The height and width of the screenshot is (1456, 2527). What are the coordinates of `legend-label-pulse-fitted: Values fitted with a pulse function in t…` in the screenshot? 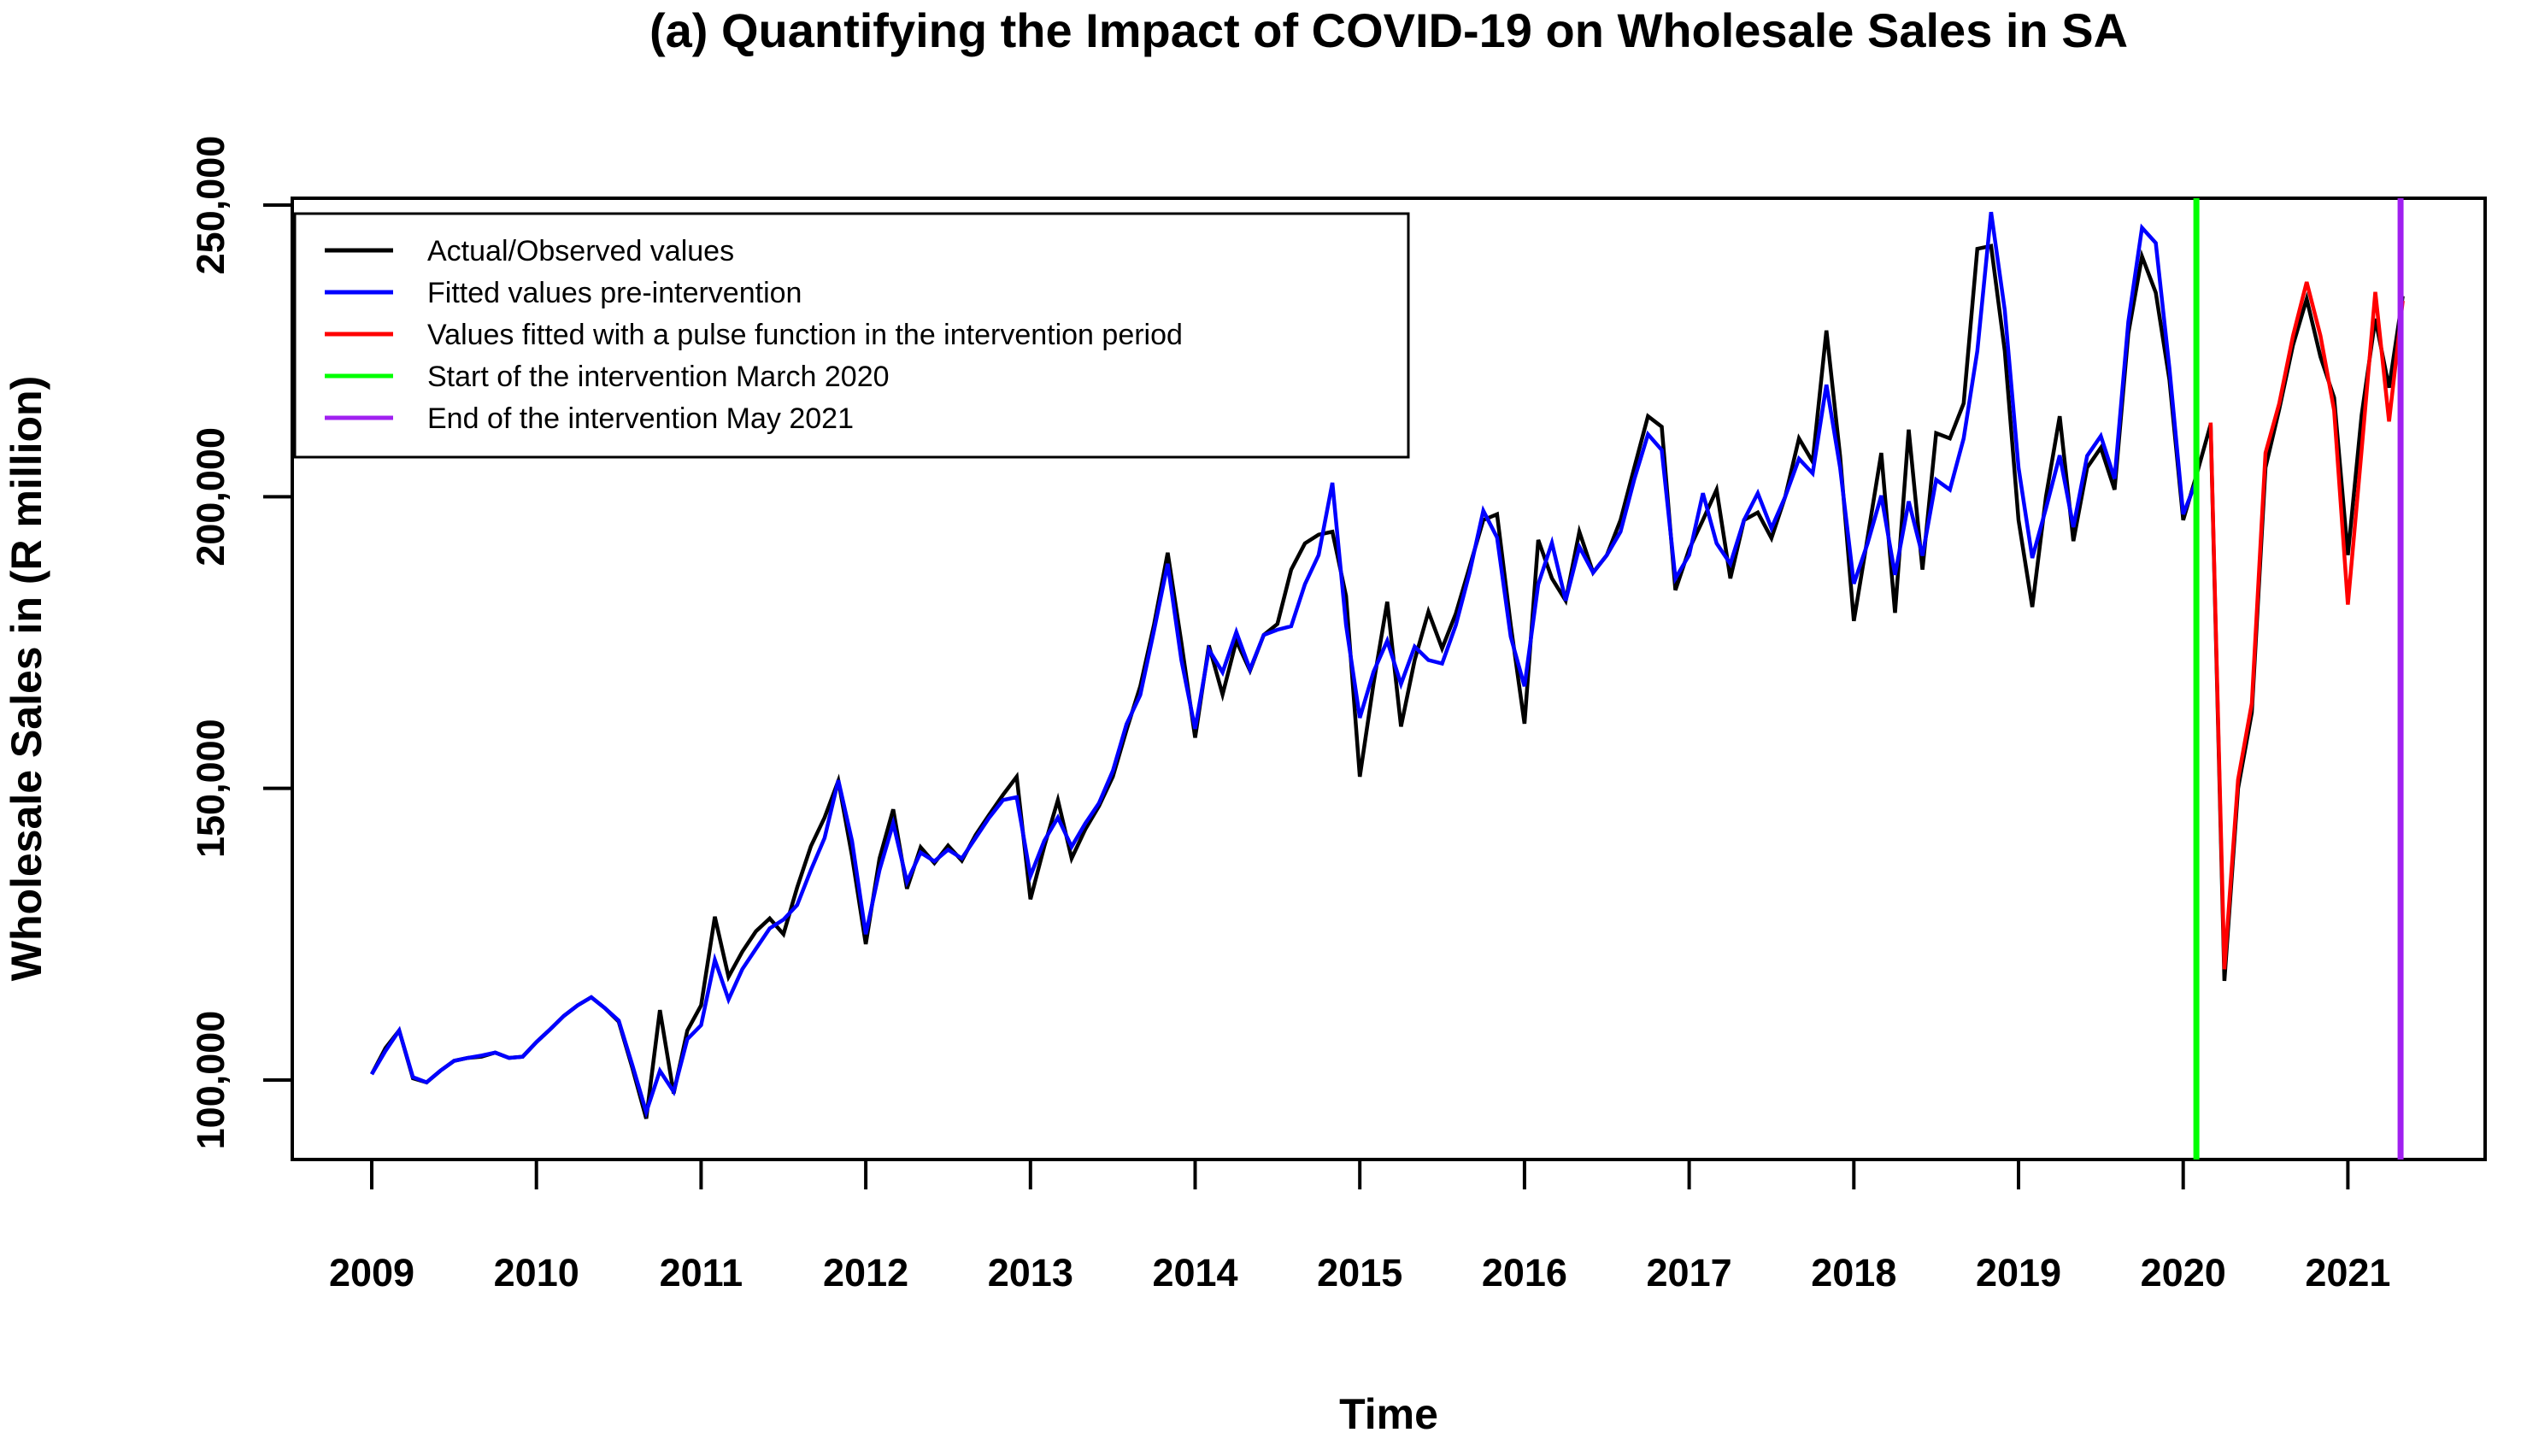 It's located at (805, 335).